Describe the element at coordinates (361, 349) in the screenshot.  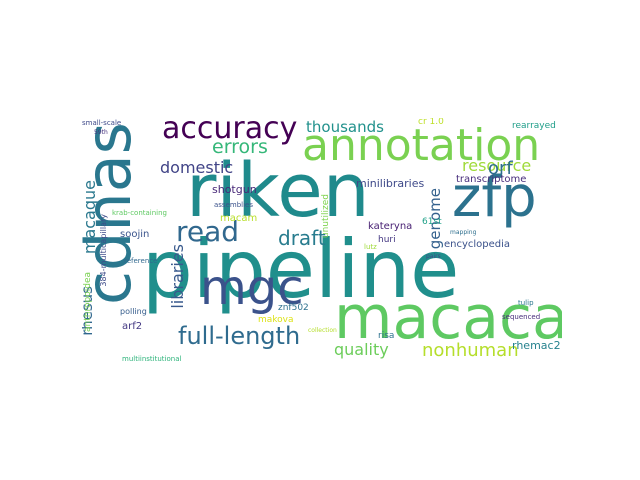
I see `word-quality: quality` at that location.